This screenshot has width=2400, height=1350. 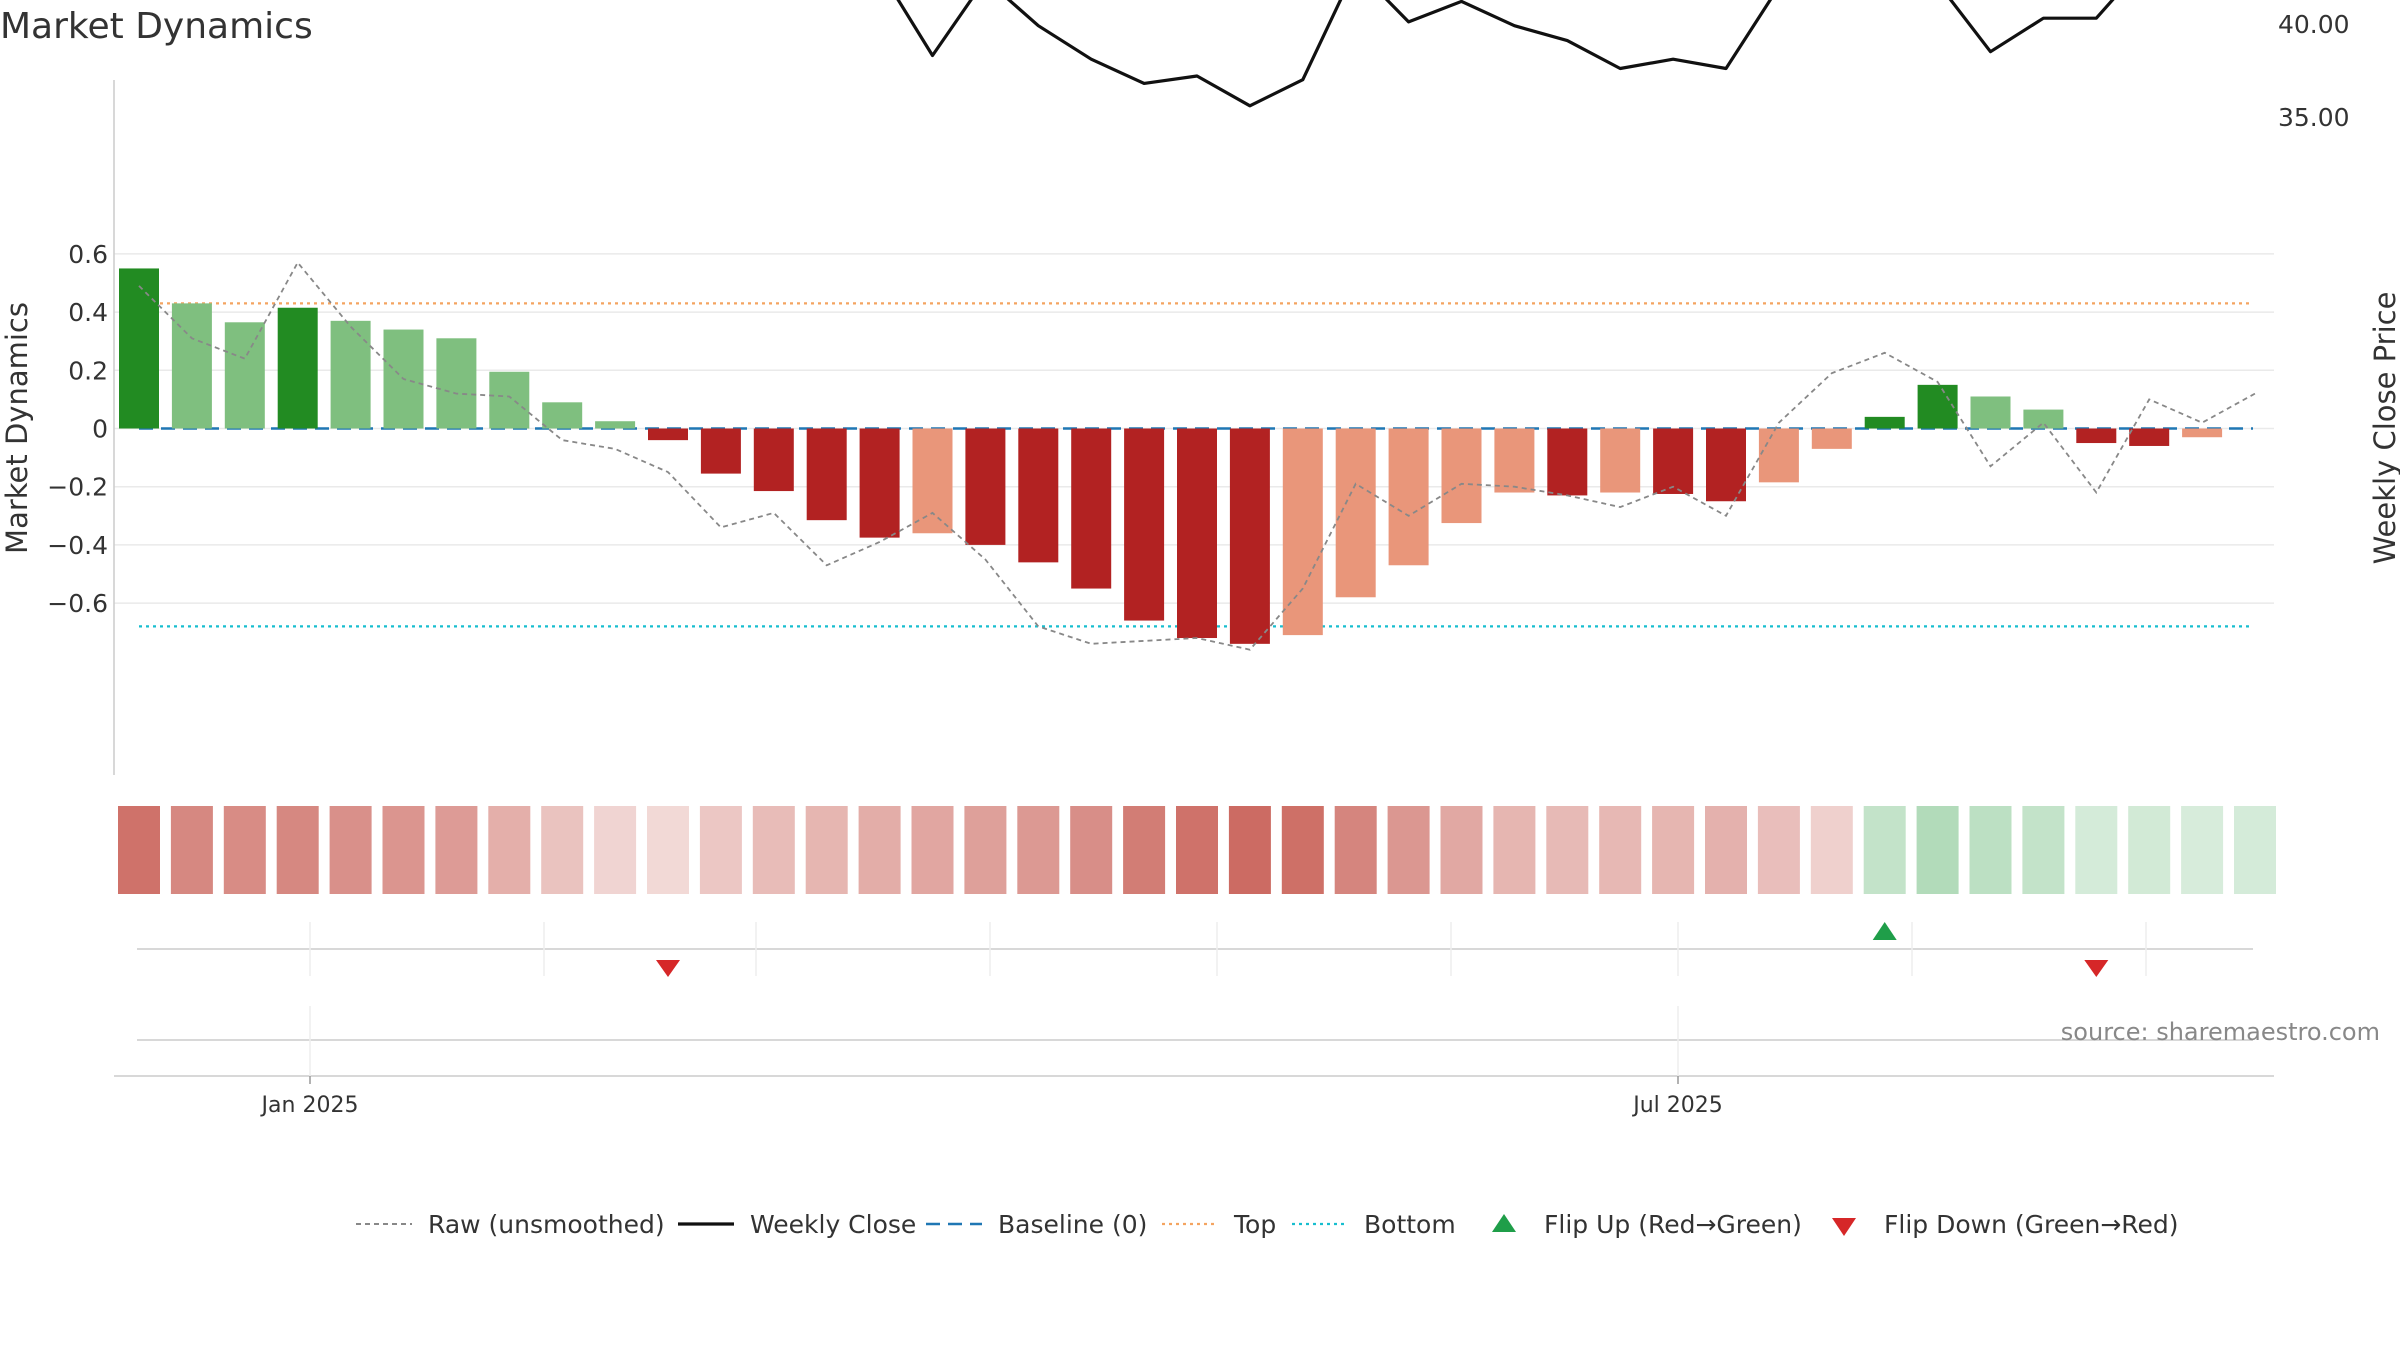 What do you see at coordinates (17, 428) in the screenshot?
I see `y-axis-label-left: Market Dynamics` at bounding box center [17, 428].